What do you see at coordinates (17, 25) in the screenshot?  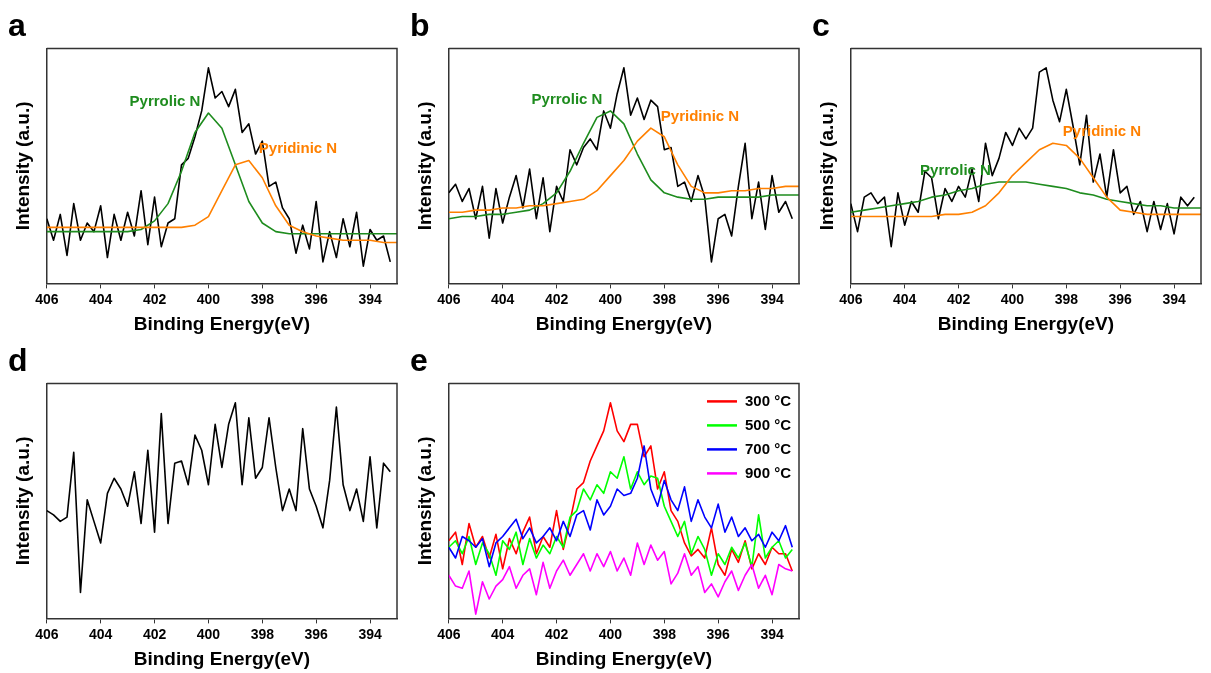 I see `chart-title: a` at bounding box center [17, 25].